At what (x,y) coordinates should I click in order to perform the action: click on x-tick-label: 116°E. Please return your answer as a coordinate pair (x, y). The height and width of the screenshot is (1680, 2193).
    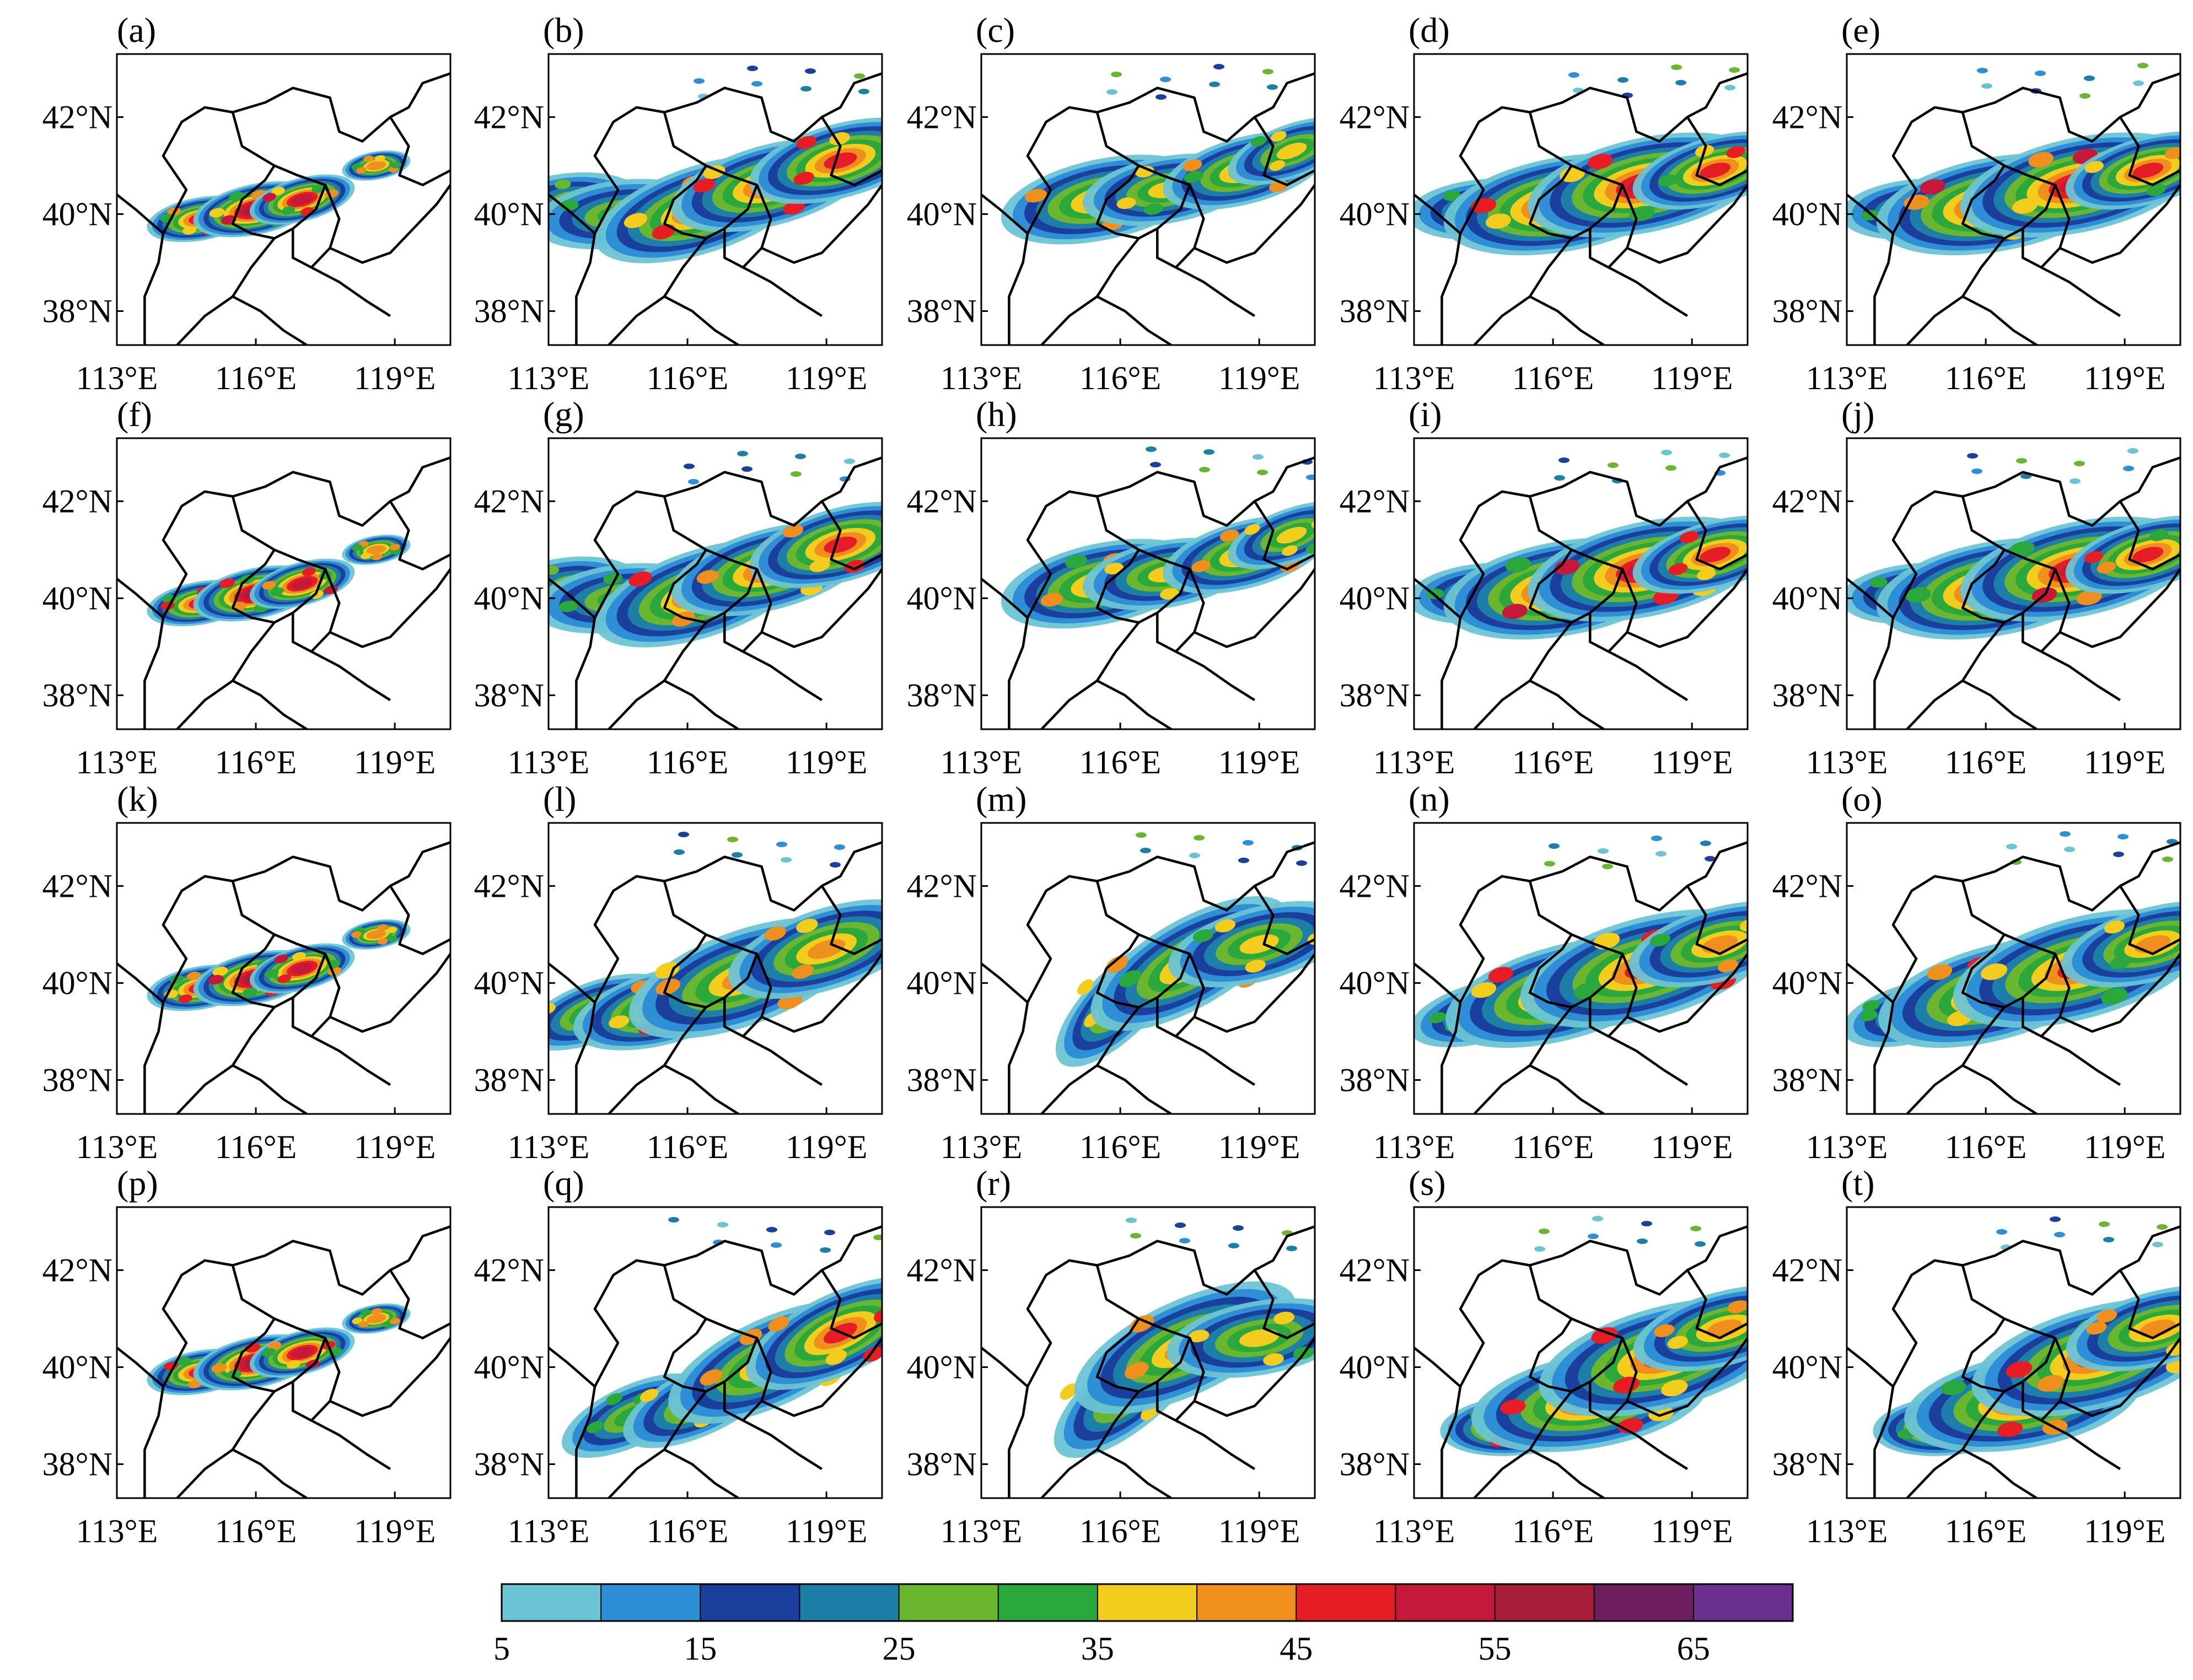
    Looking at the image, I should click on (1986, 378).